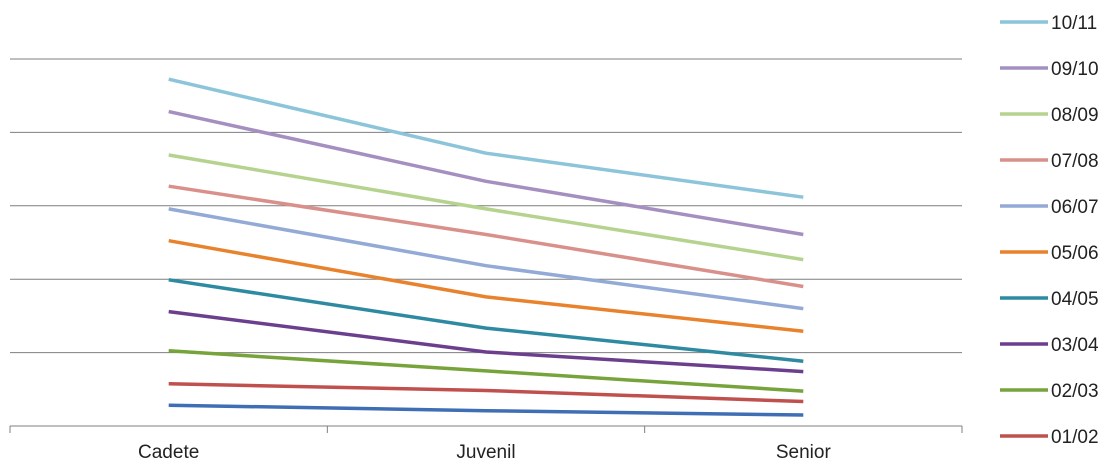 The image size is (1113, 470). I want to click on legend-item: 09/10, so click(1049, 69).